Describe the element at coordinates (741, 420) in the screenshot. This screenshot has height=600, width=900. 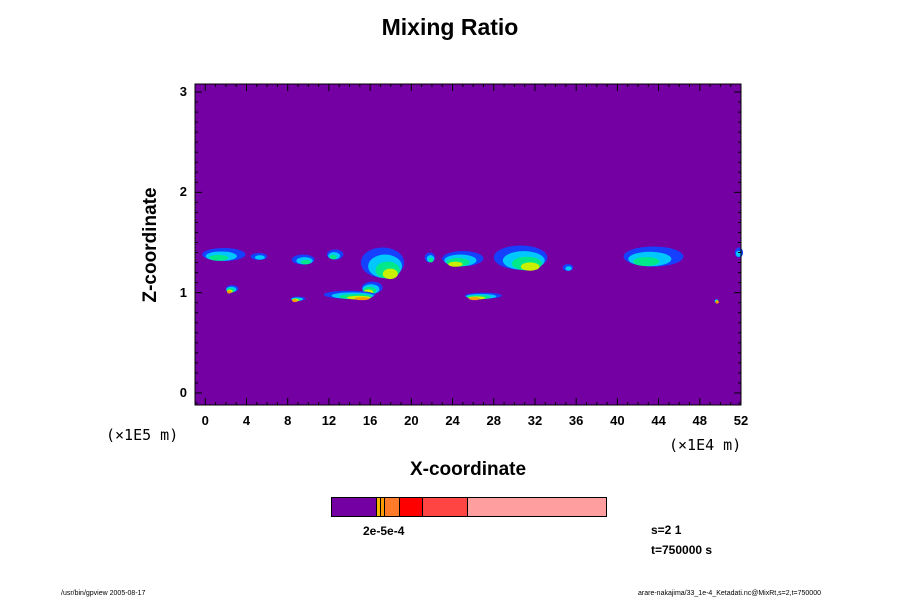
I see `x-tick-label: 52` at that location.